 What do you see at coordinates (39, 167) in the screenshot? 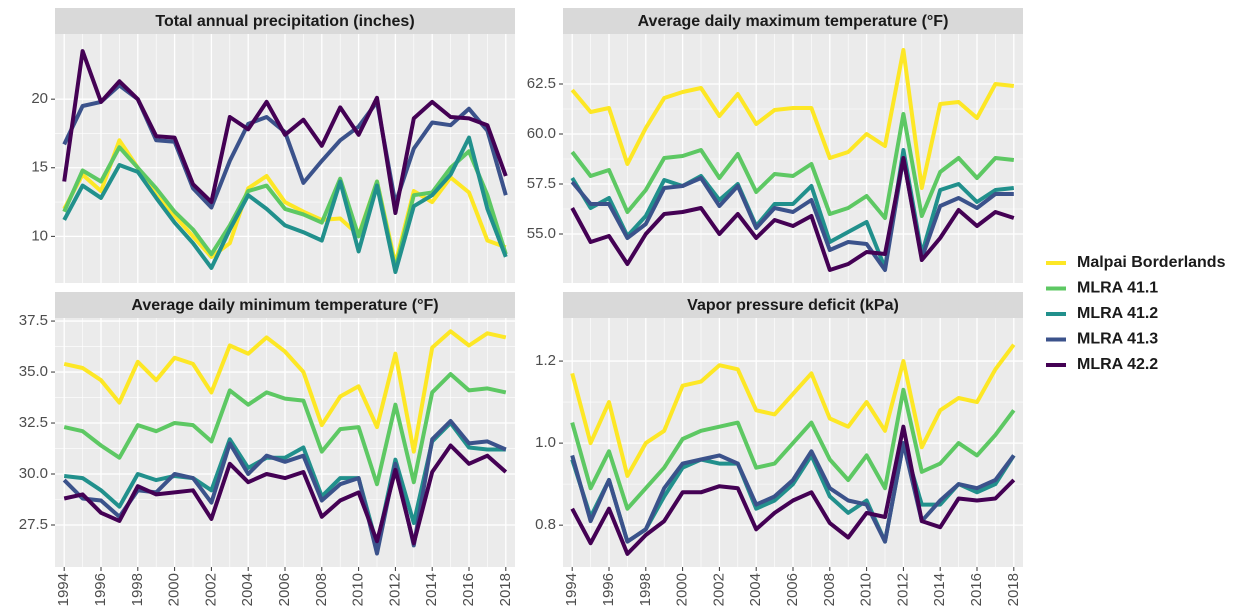
I see `y-tick-label: 15` at bounding box center [39, 167].